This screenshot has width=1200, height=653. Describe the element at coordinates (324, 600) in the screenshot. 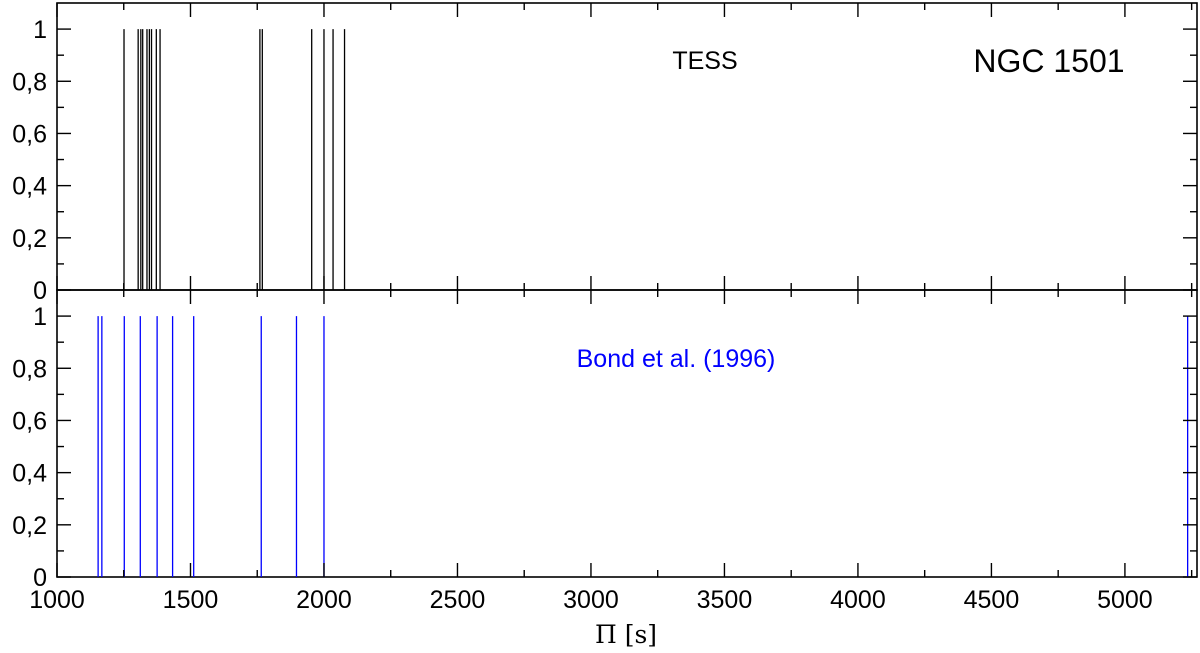

I see `x-tick-label: 2000` at that location.